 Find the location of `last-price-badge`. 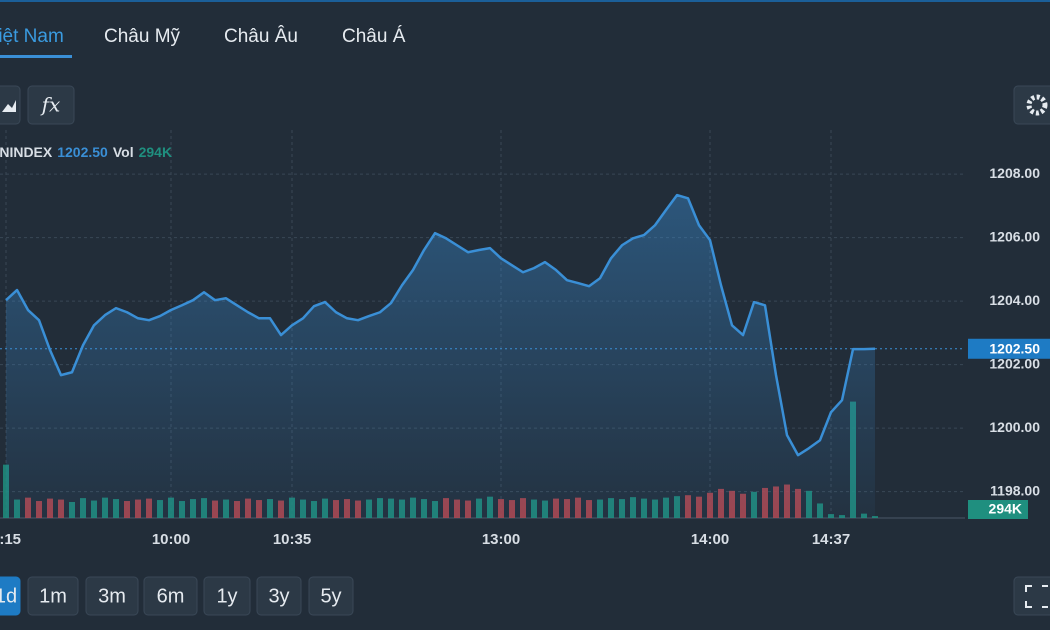

last-price-badge is located at coordinates (1009, 348).